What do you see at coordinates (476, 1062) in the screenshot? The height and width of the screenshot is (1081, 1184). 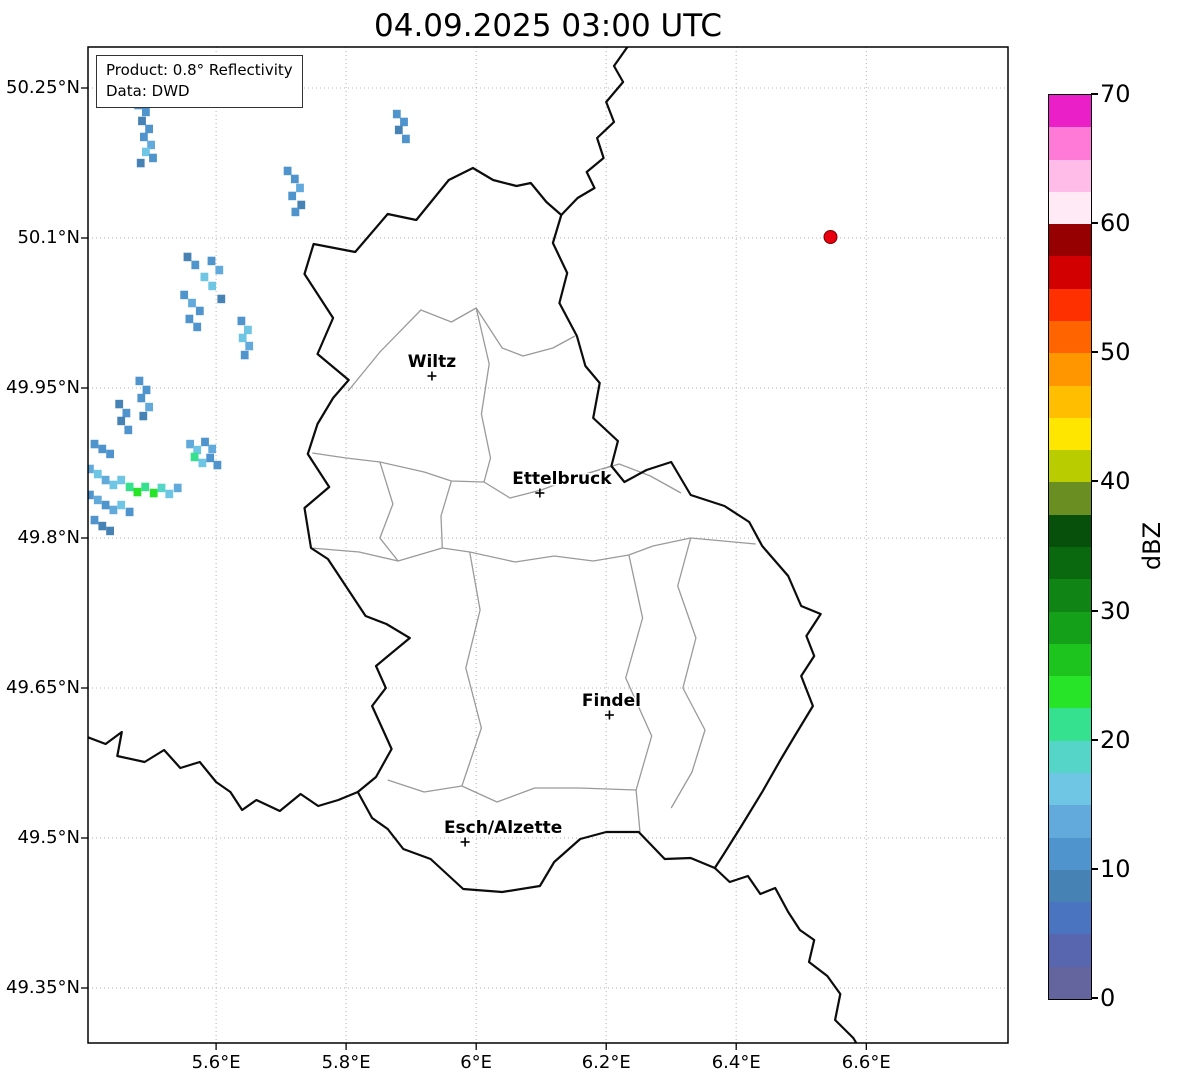 I see `x-tick-label: 6°E` at bounding box center [476, 1062].